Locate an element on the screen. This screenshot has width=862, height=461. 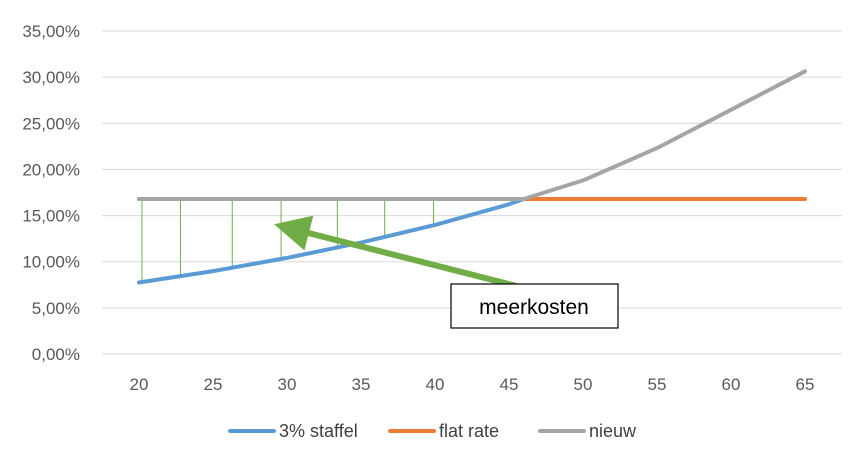
x-tick-label: 35 is located at coordinates (361, 384).